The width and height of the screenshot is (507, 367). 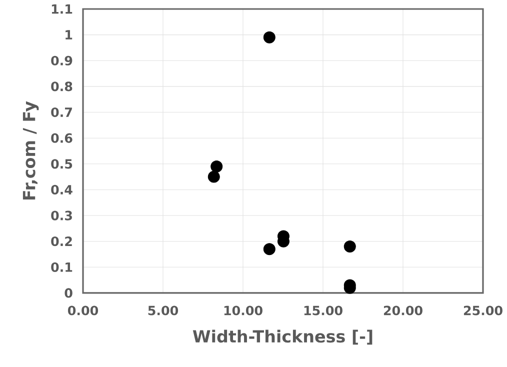 What do you see at coordinates (61, 241) in the screenshot?
I see `y-tick-label: 0.2` at bounding box center [61, 241].